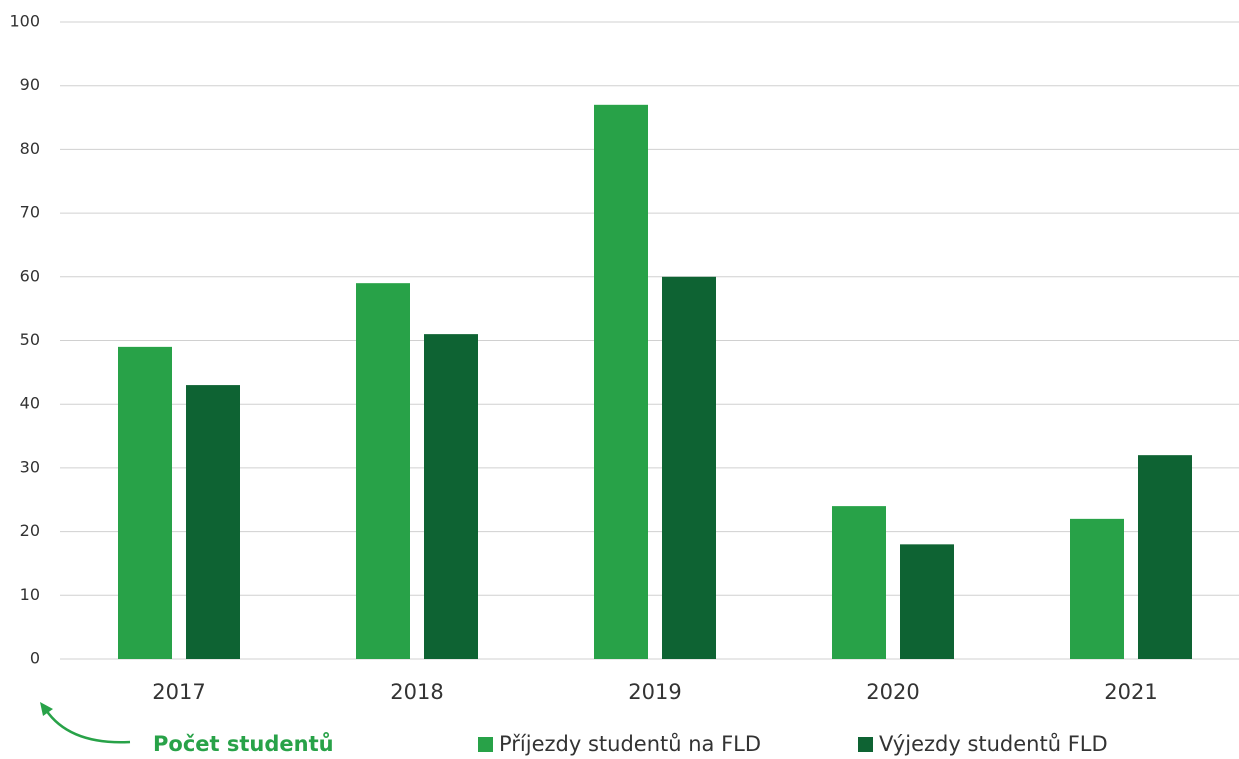 This screenshot has height=759, width=1239. I want to click on y-tick-label: 90, so click(30, 84).